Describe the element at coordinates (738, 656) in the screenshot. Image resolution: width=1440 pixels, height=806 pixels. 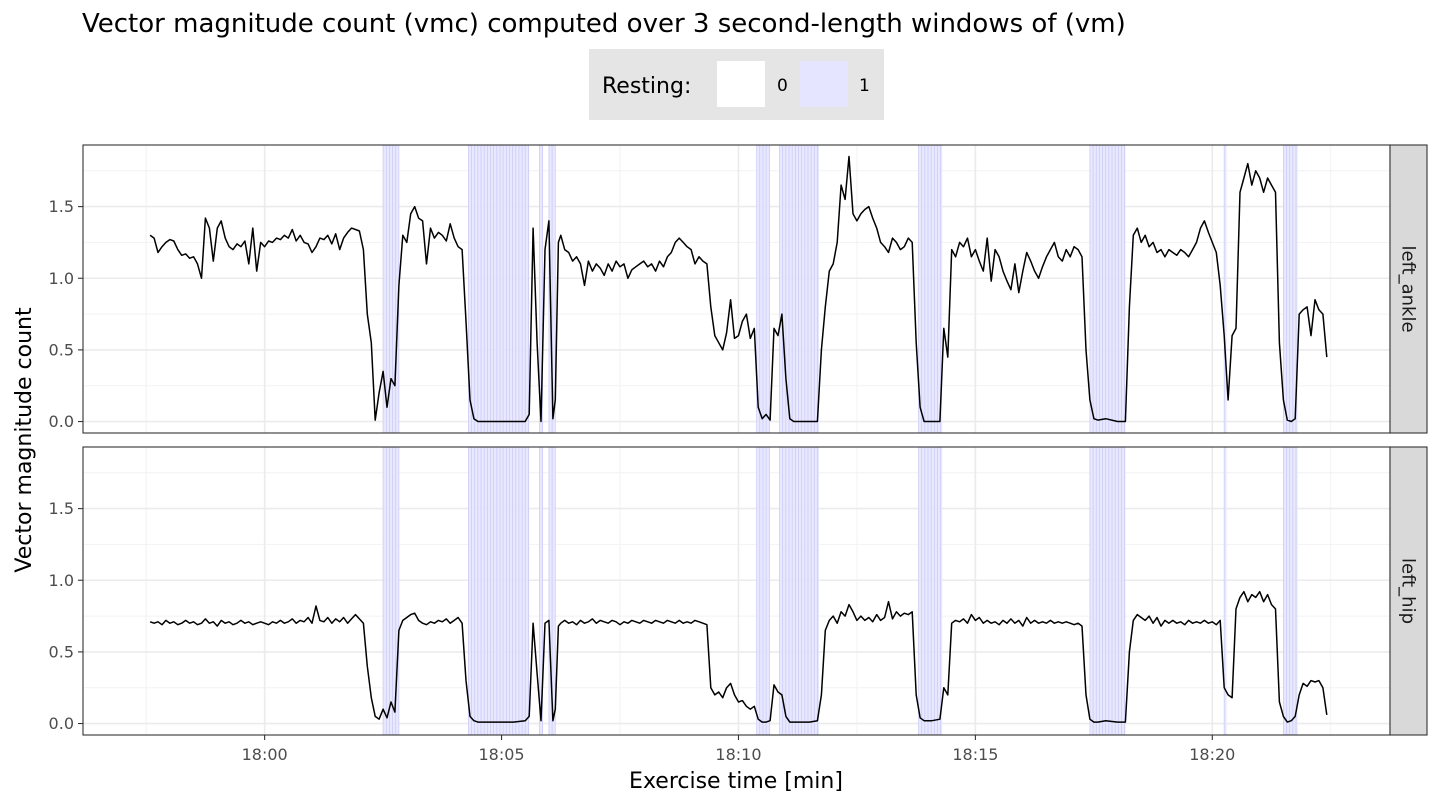
I see `series-line-left-hip` at that location.